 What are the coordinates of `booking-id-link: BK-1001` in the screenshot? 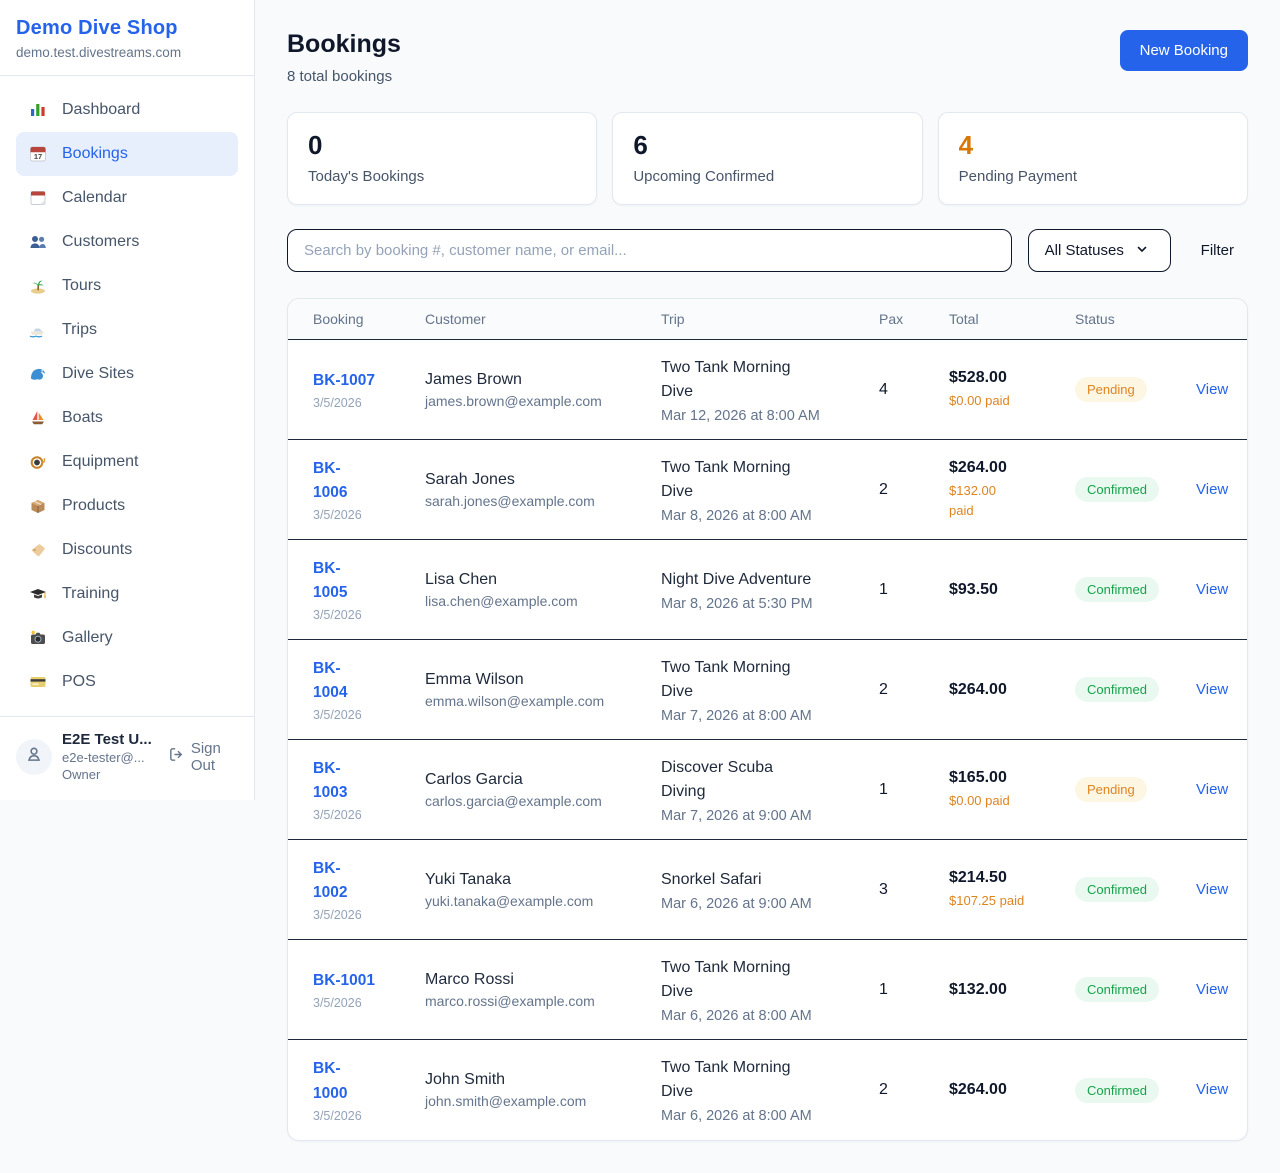 It's located at (344, 980).